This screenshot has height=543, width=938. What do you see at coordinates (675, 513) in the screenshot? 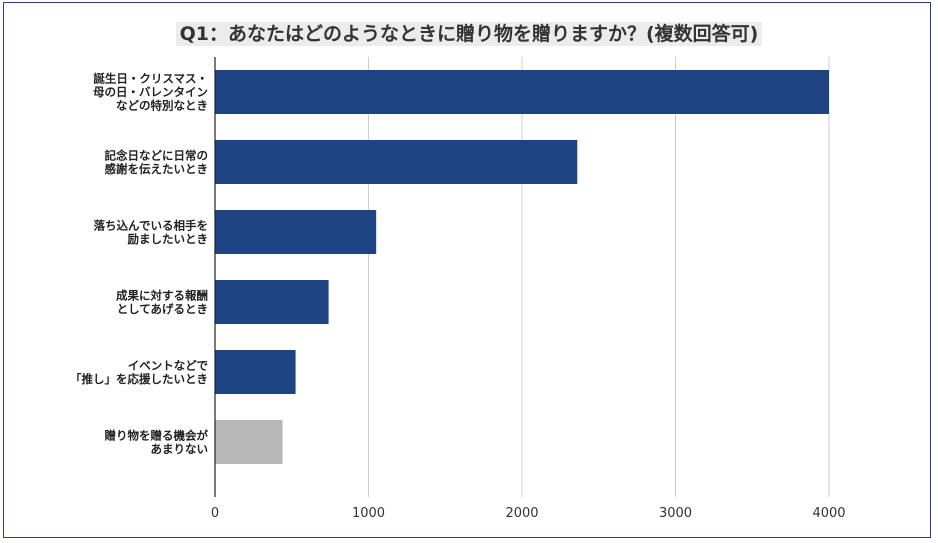
I see `x-tick-label-3: 3000` at bounding box center [675, 513].